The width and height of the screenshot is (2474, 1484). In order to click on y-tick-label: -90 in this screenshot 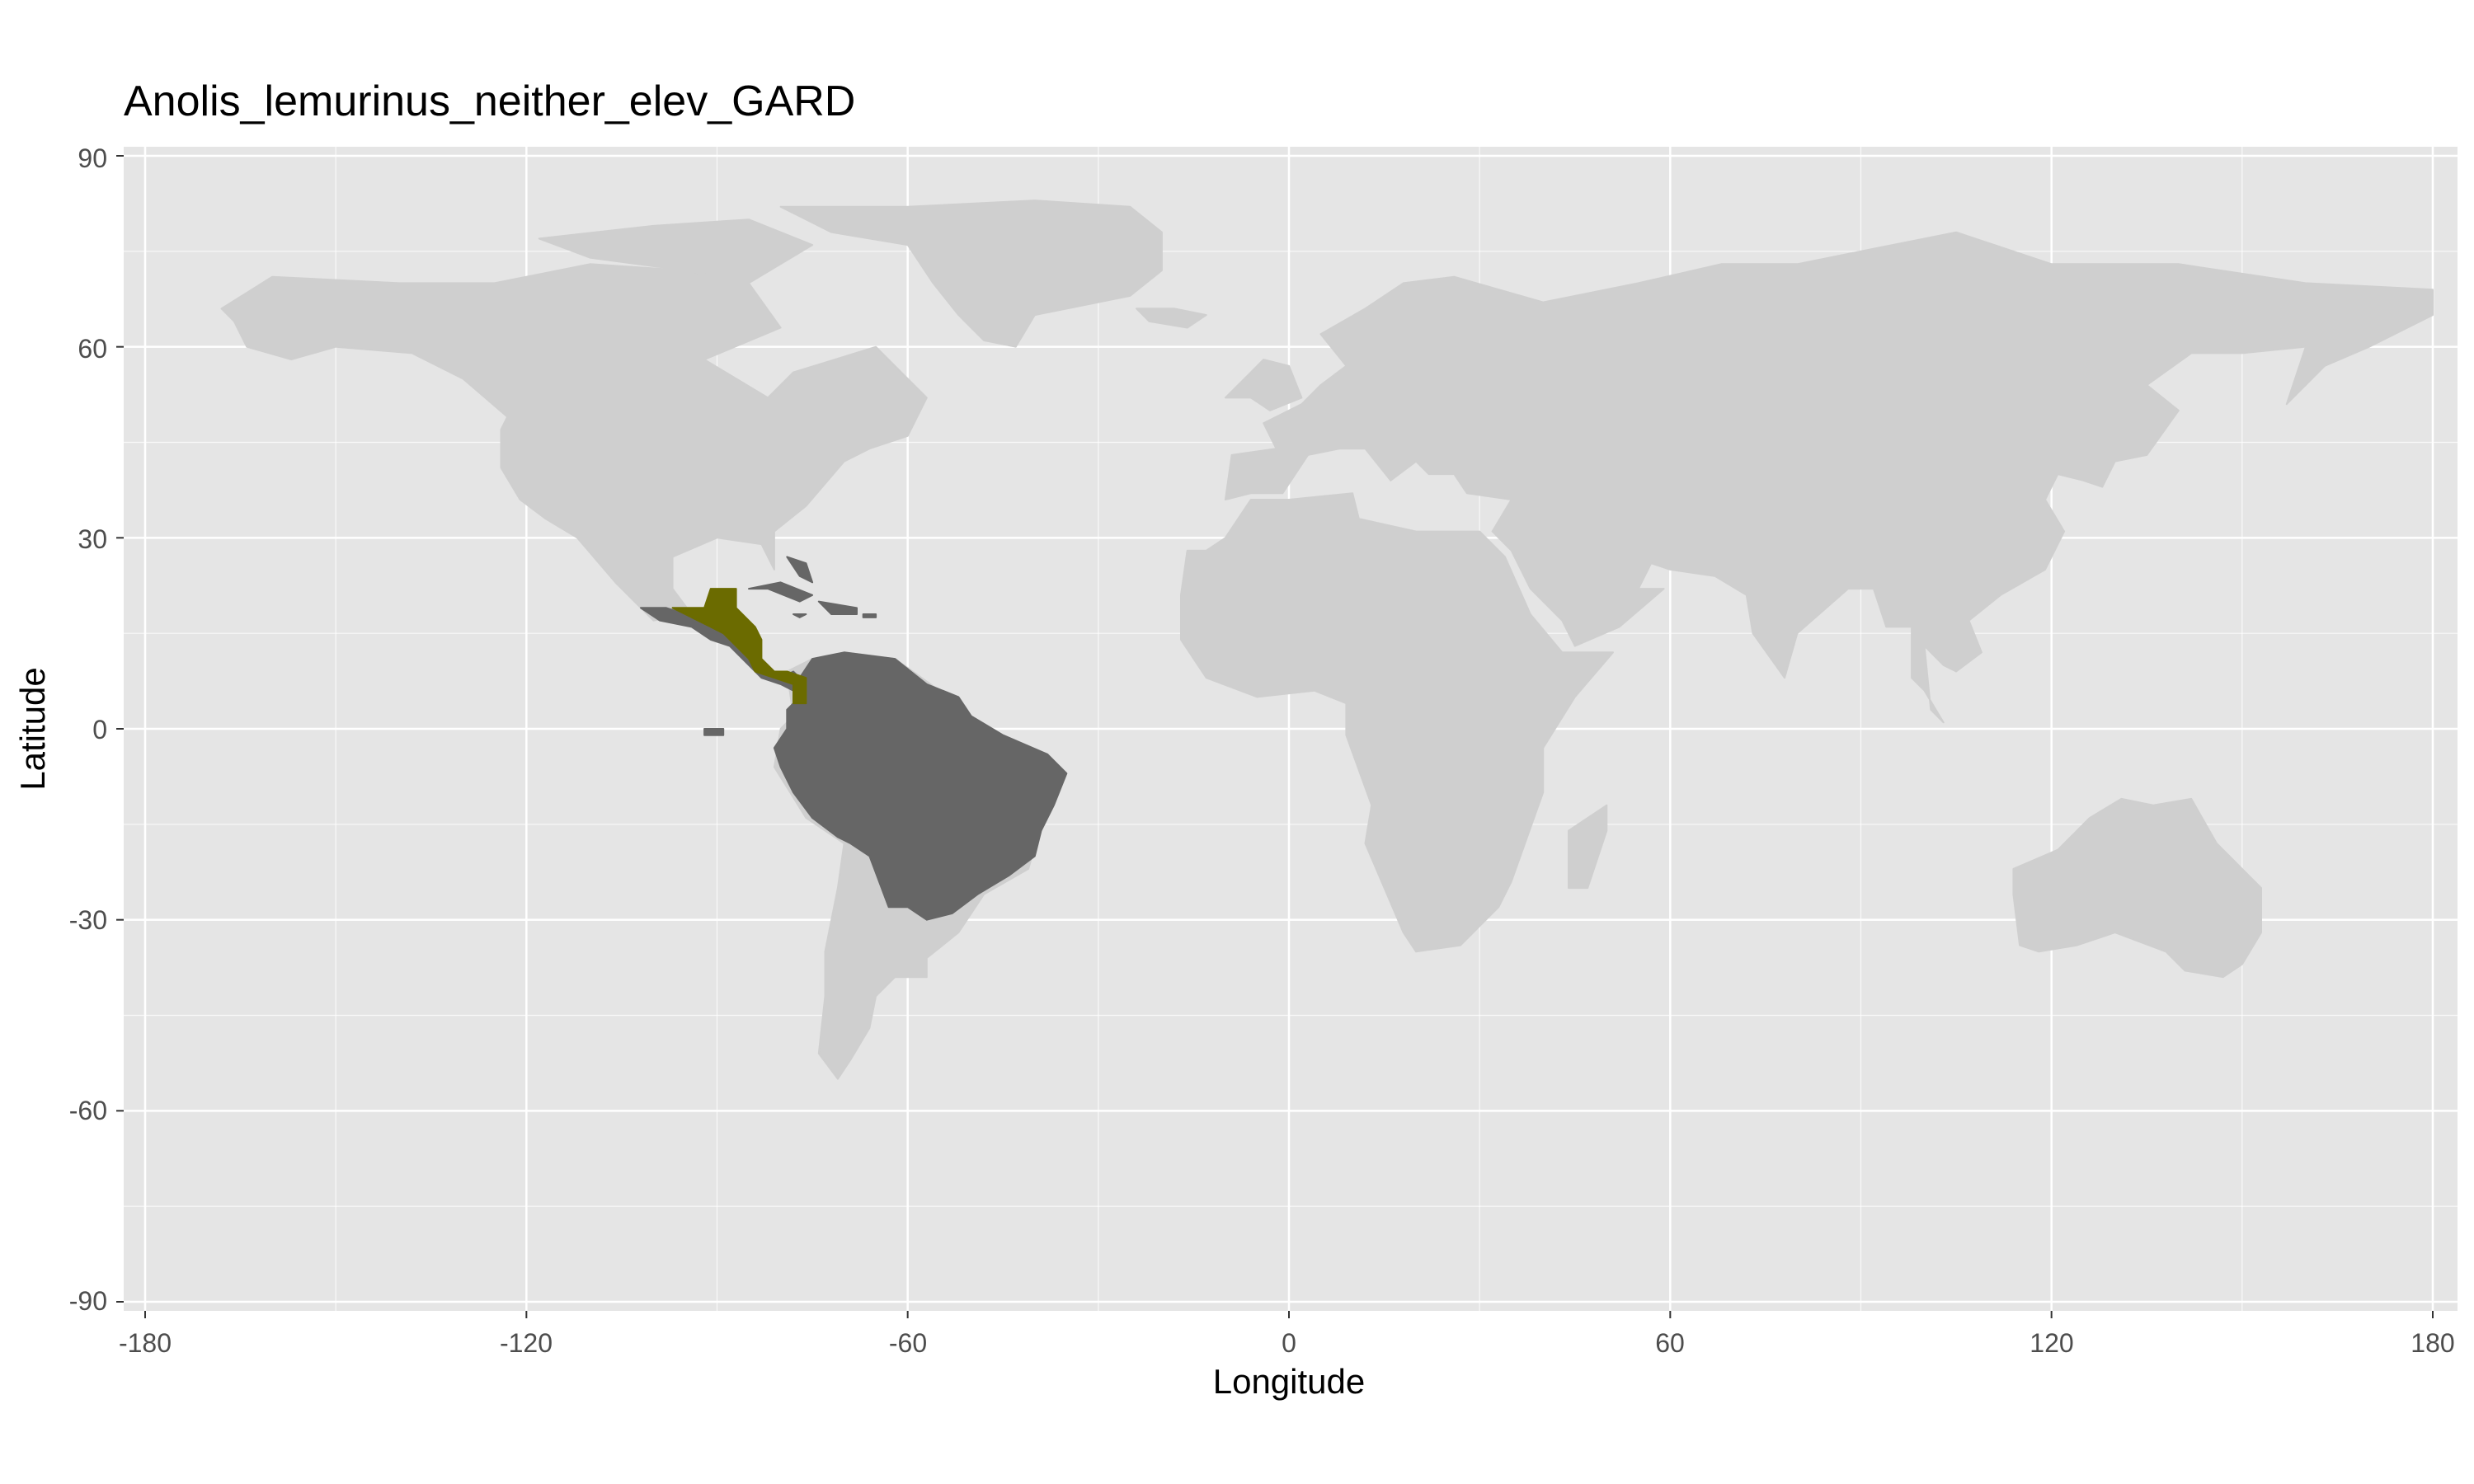, I will do `click(88, 1301)`.